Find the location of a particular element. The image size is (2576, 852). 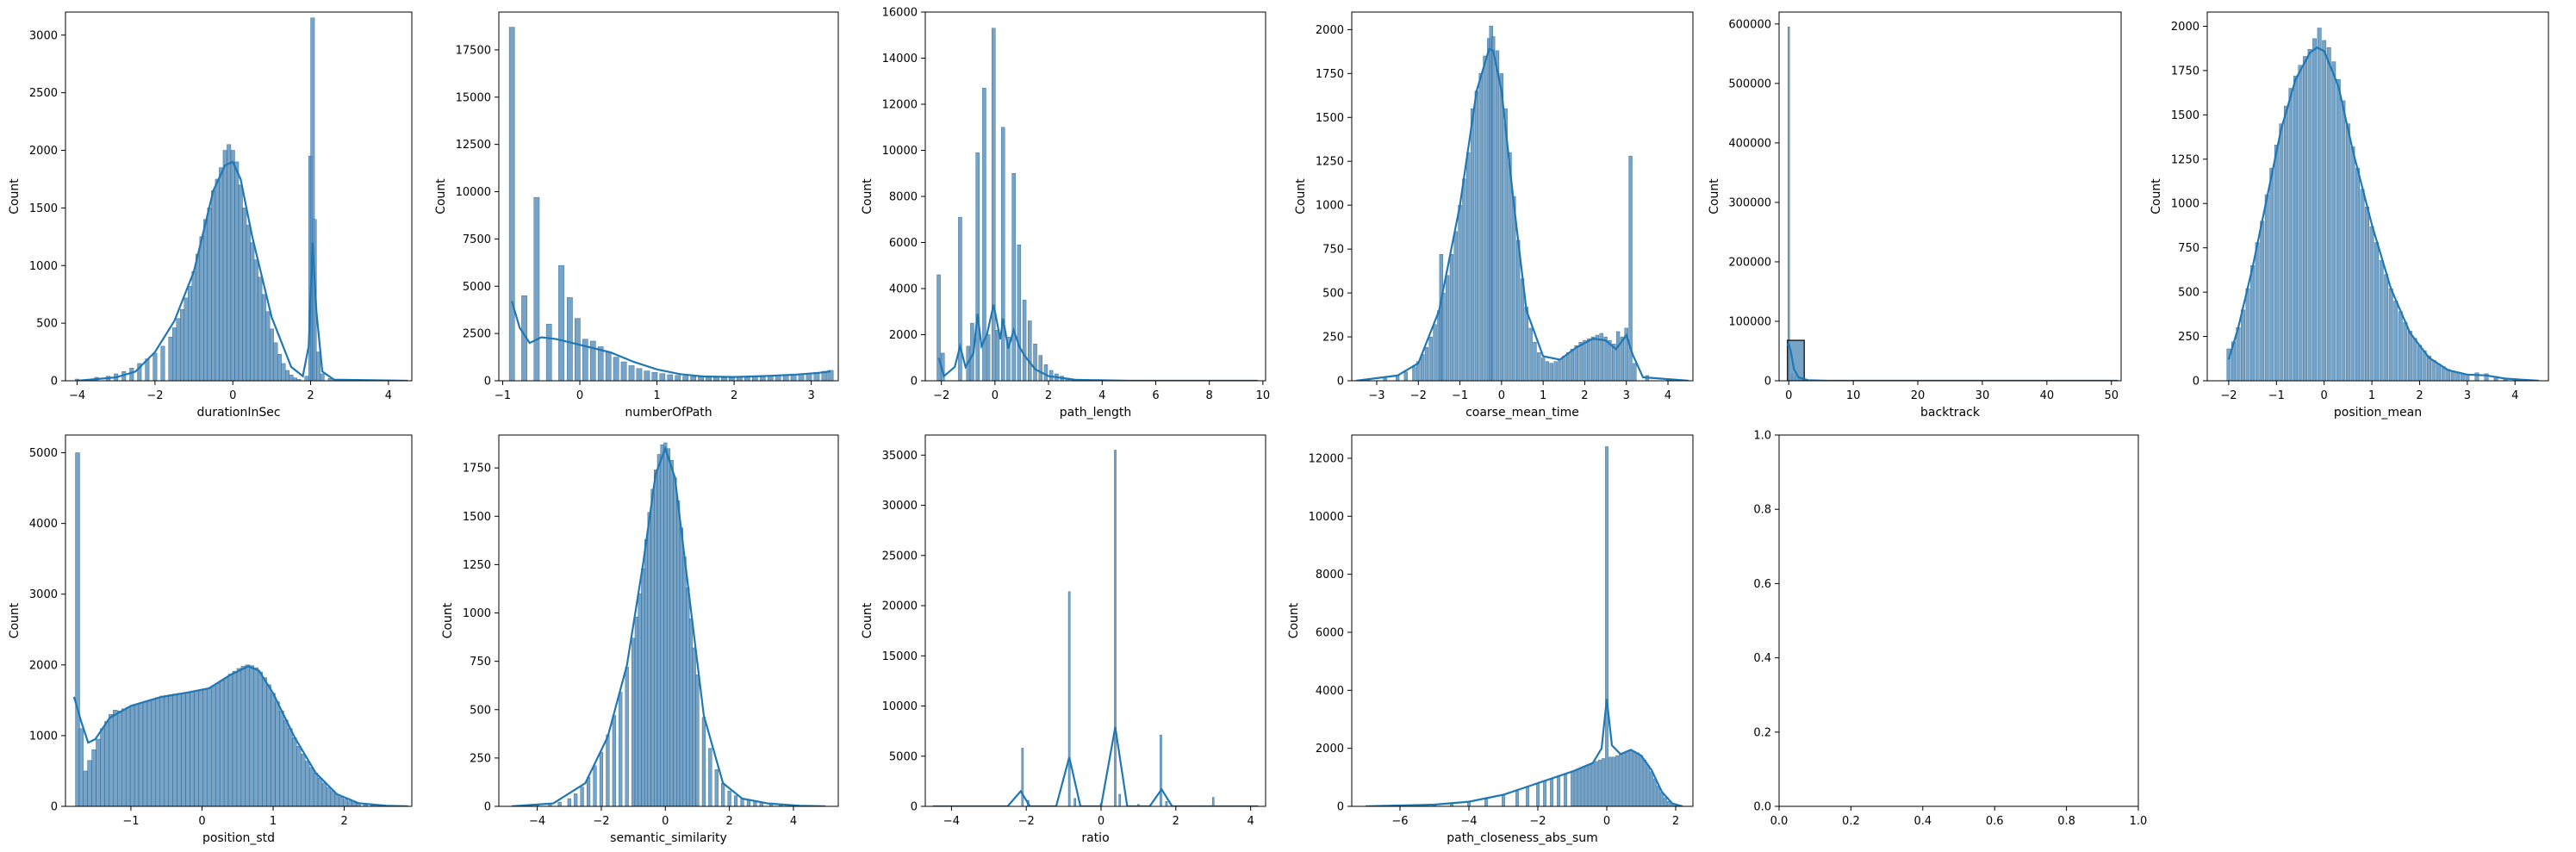

x-axis-label: backtrack is located at coordinates (1951, 413).